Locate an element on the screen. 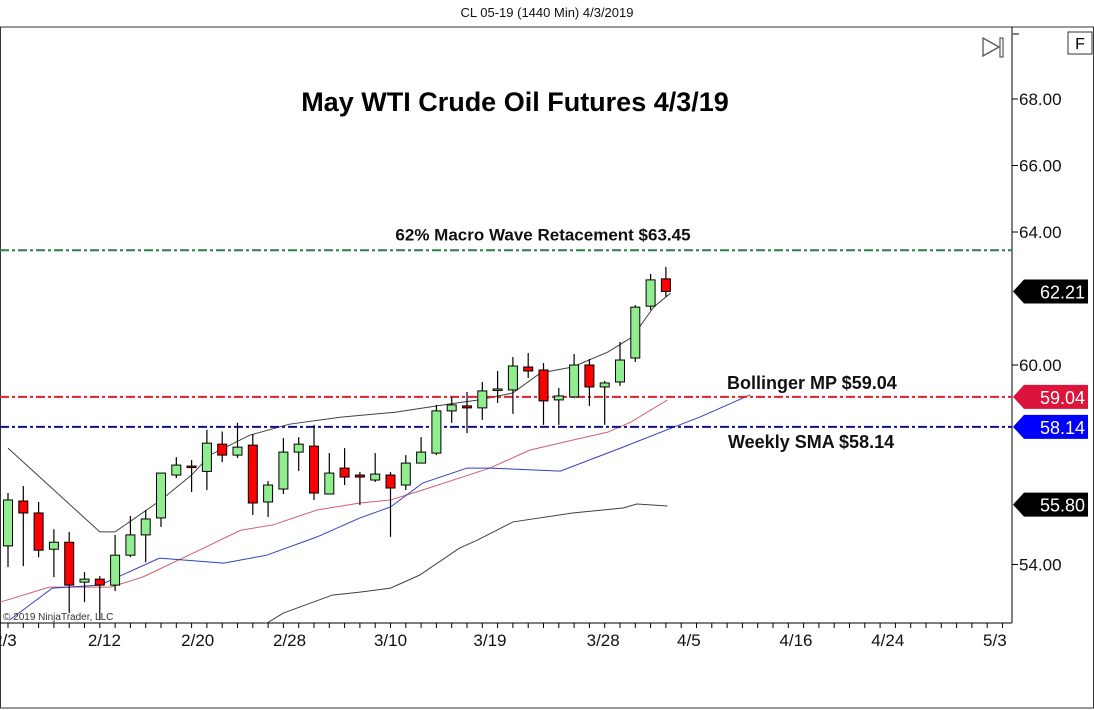  copyright-text: © 2019 NinjaTrader, LLC is located at coordinates (58, 617).